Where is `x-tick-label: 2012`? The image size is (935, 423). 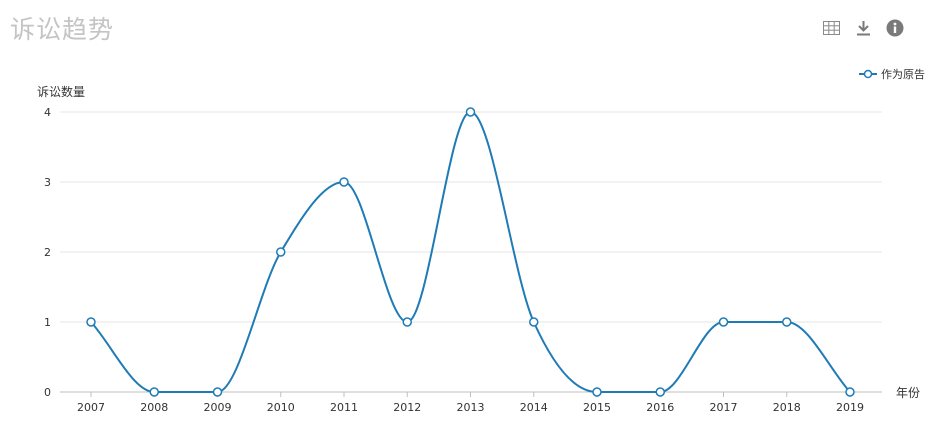
x-tick-label: 2012 is located at coordinates (407, 407).